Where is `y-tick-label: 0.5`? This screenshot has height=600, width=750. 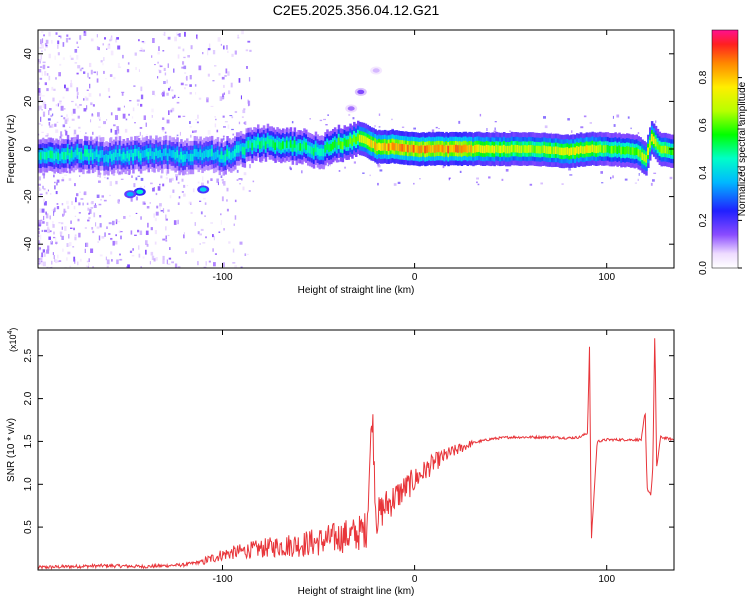 y-tick-label: 0.5 is located at coordinates (28, 527).